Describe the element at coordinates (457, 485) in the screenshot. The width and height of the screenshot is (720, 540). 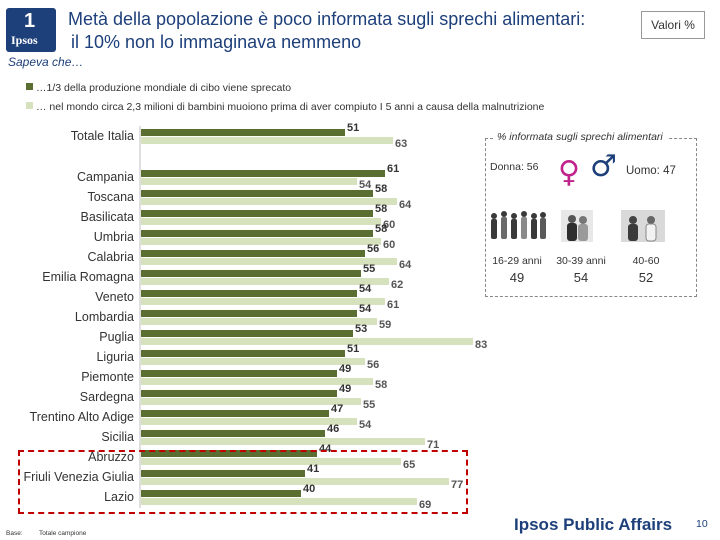
I see `data-label-series-2: 77` at that location.